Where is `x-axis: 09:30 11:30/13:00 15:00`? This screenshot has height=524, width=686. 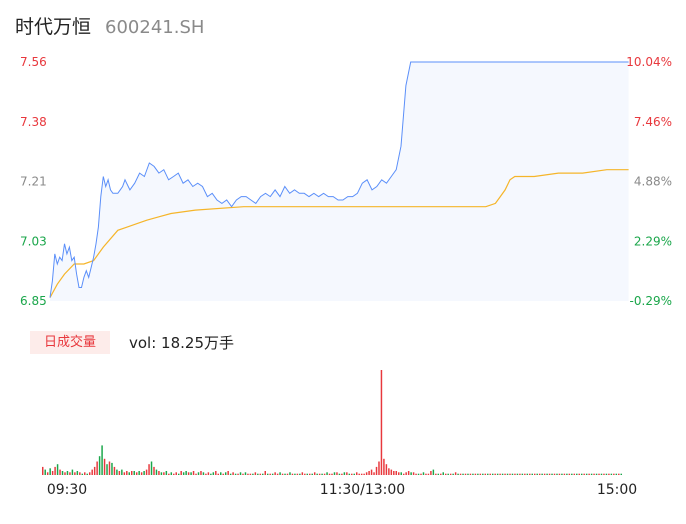
x-axis: 09:30 11:30/13:00 15:00 is located at coordinates (342, 490).